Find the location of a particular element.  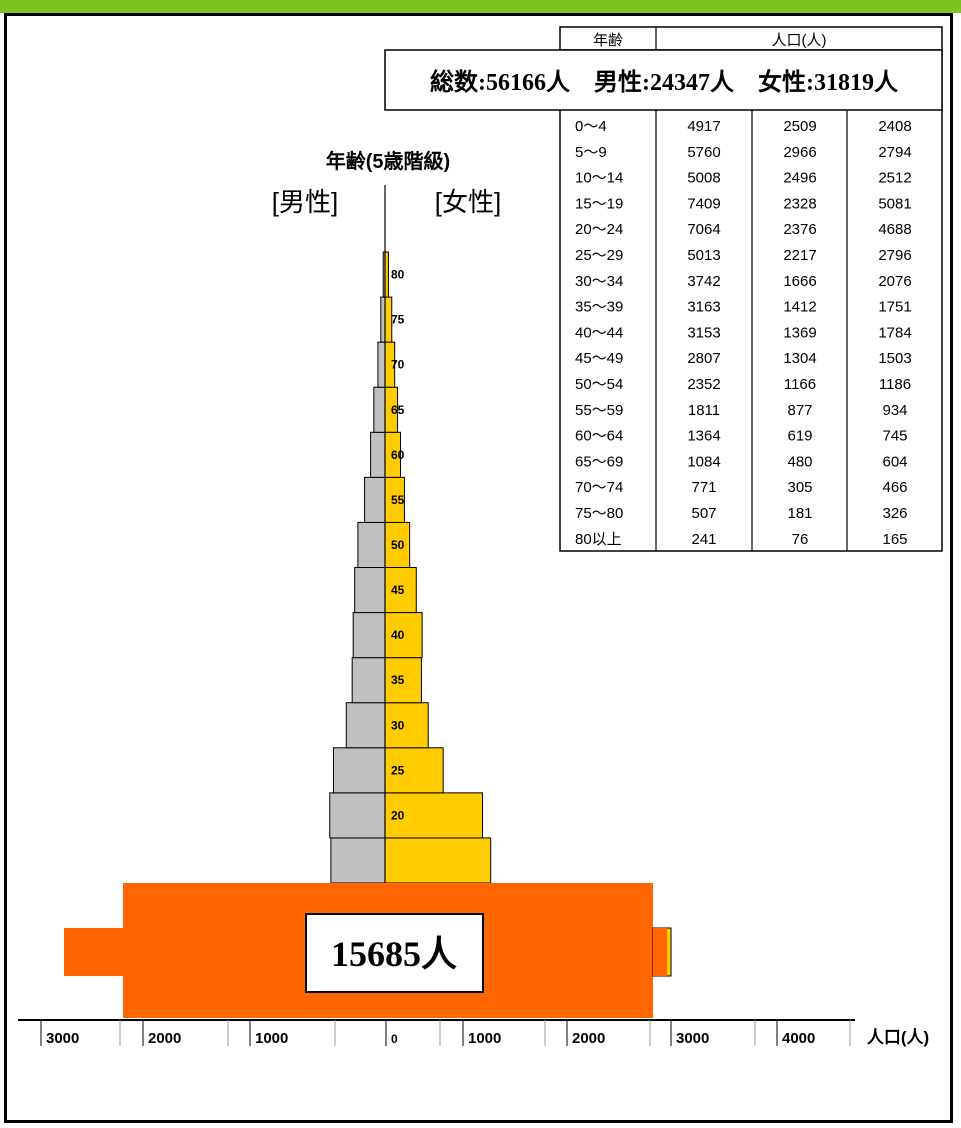

table-header-population: 人口(人) is located at coordinates (799, 40).